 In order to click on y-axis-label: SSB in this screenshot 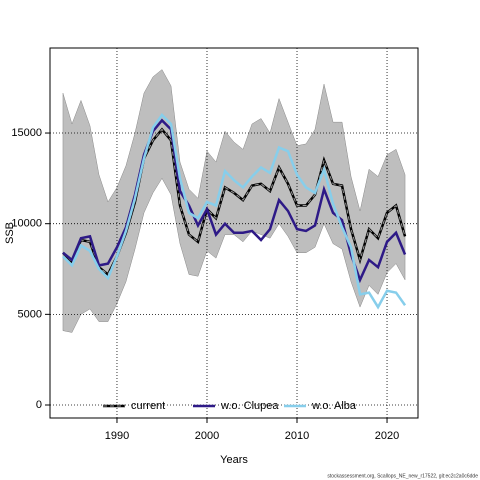, I will do `click(10, 233)`.